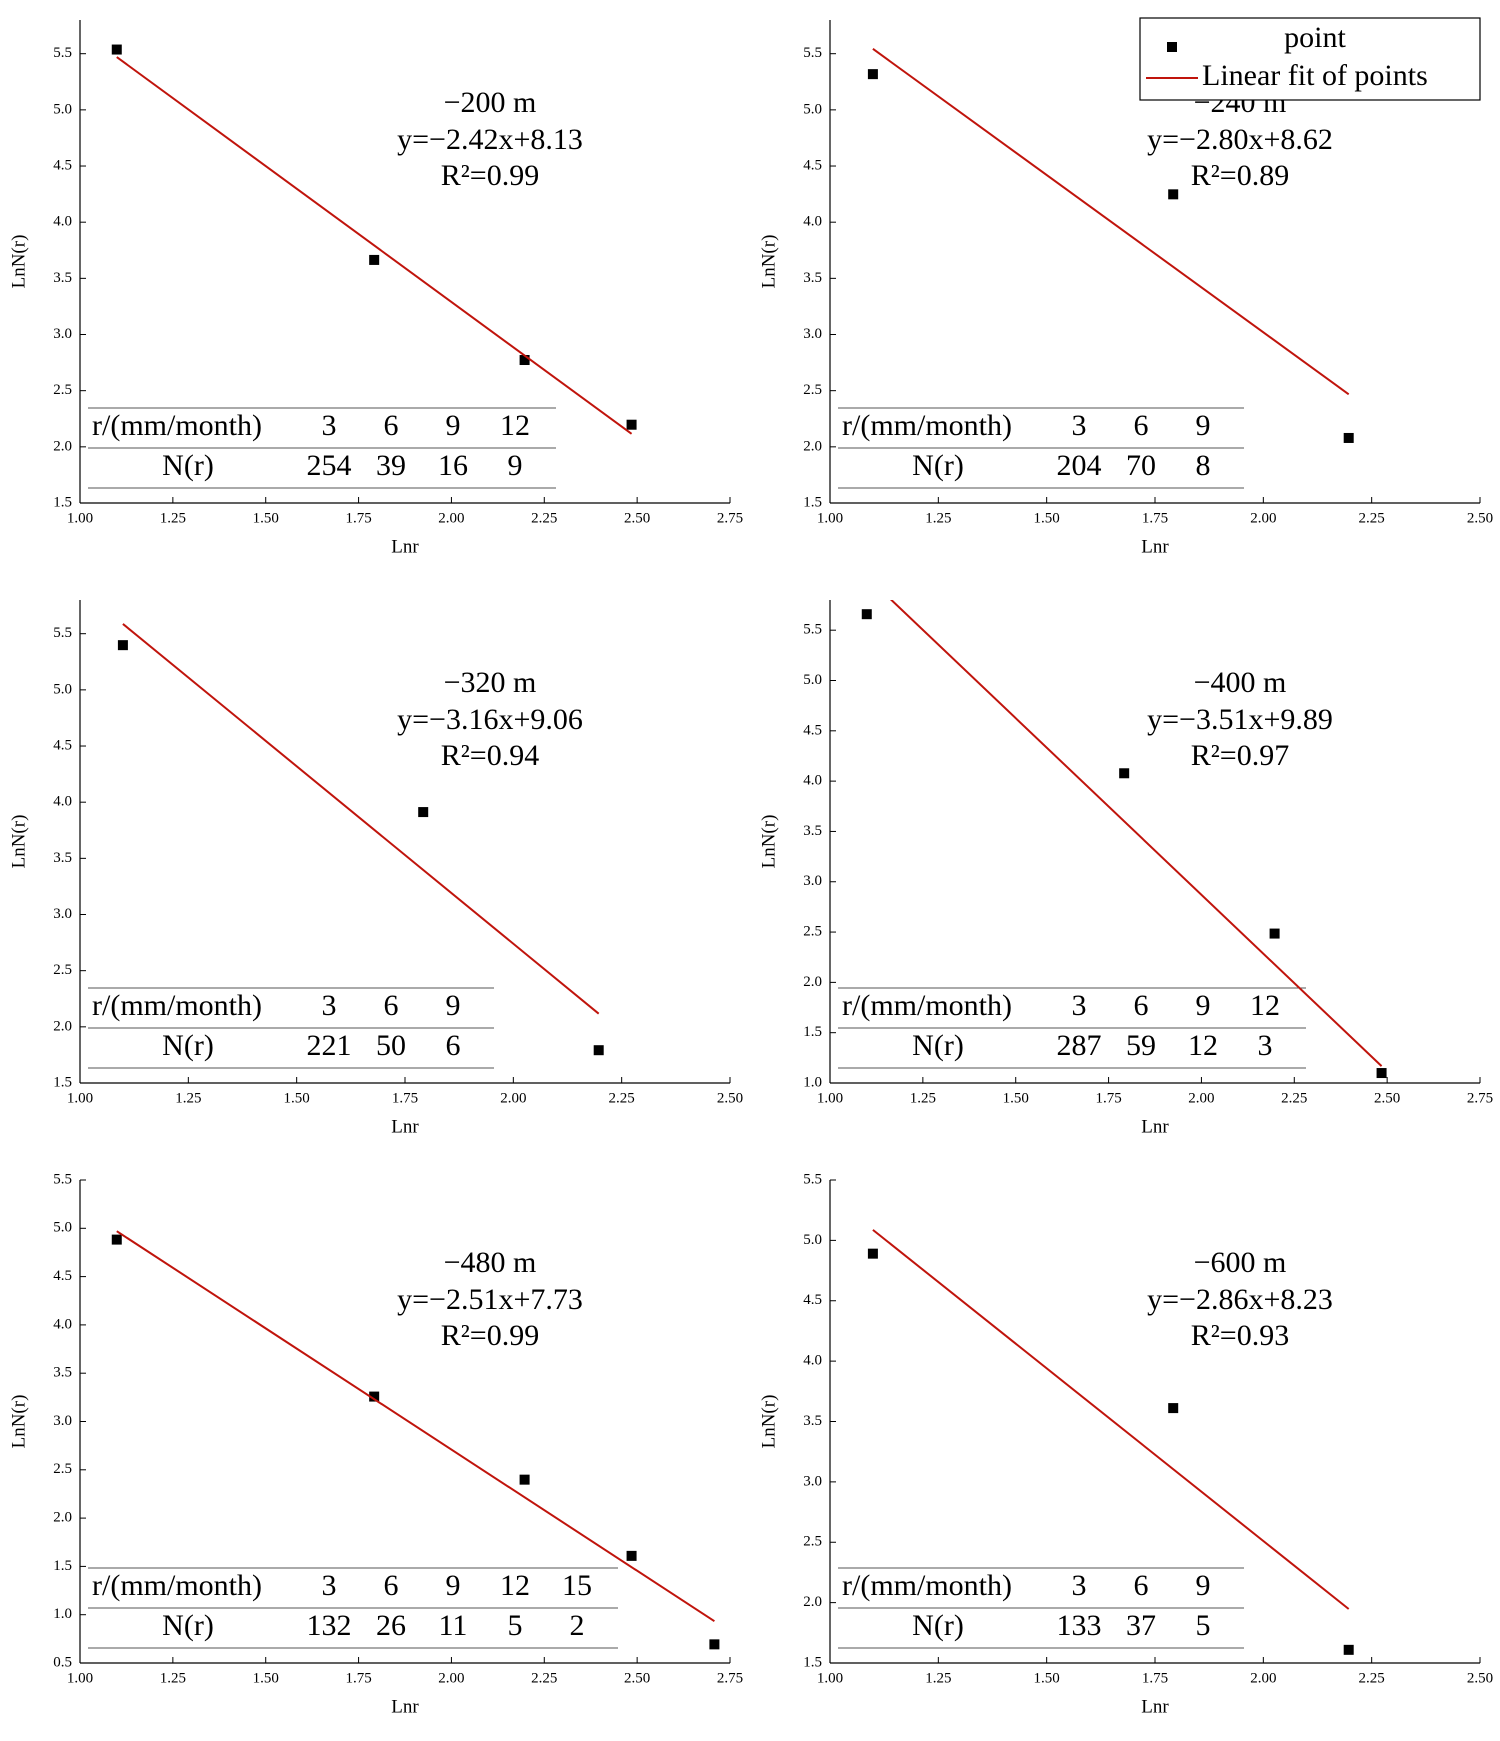  Describe the element at coordinates (515, 1625) in the screenshot. I see `table-cell: 5` at that location.